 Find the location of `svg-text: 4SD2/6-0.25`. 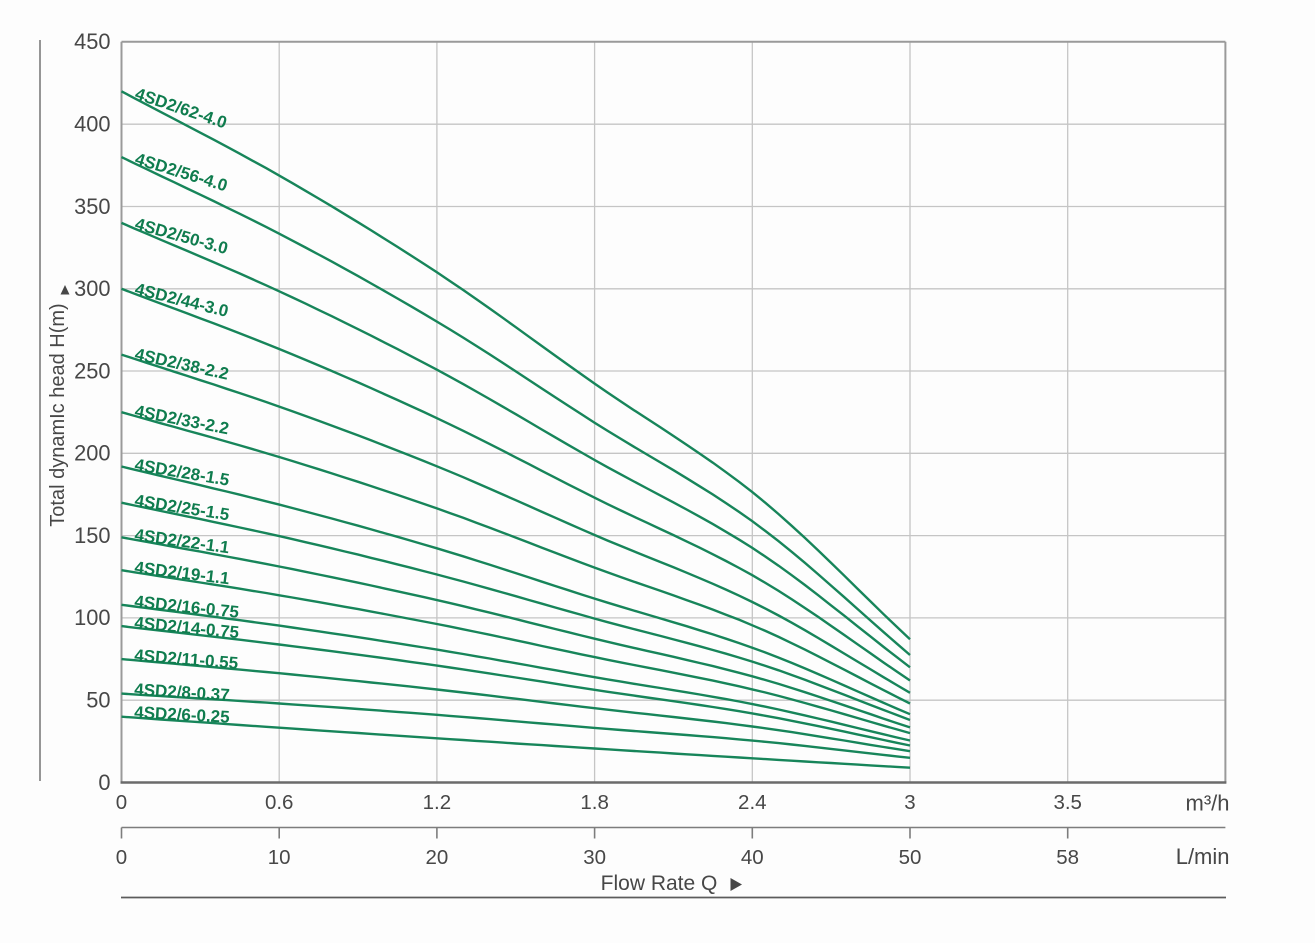

svg-text: 4SD2/6-0.25 is located at coordinates (182, 715).